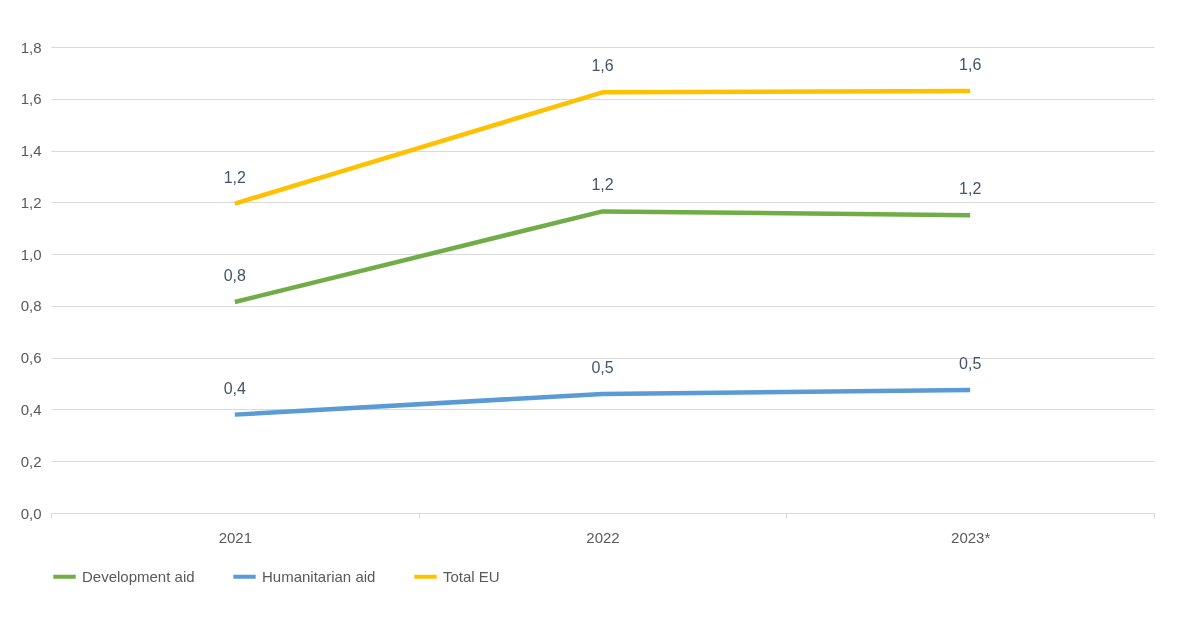  I want to click on y-tick-label: 0,8, so click(31, 306).